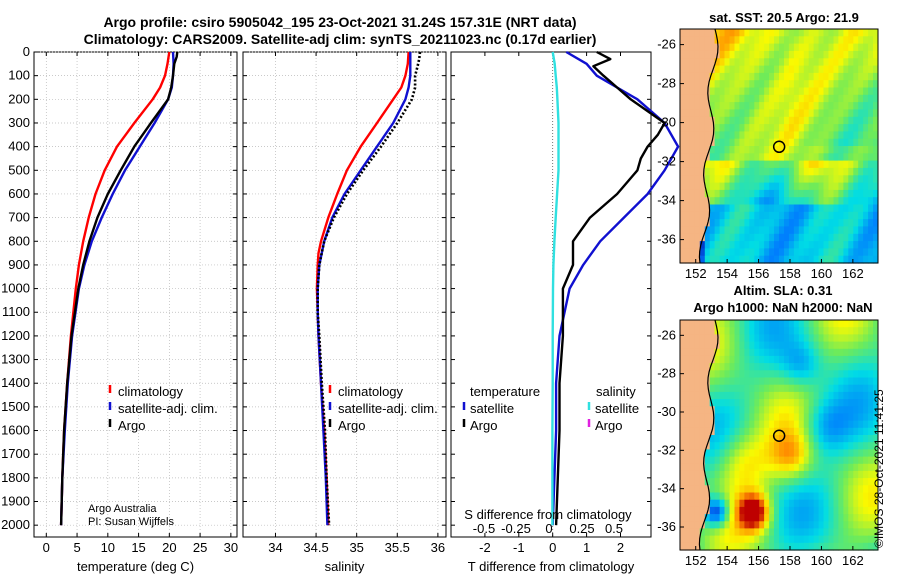 The image size is (900, 580). I want to click on map-x-tick-label: 154, so click(727, 560).